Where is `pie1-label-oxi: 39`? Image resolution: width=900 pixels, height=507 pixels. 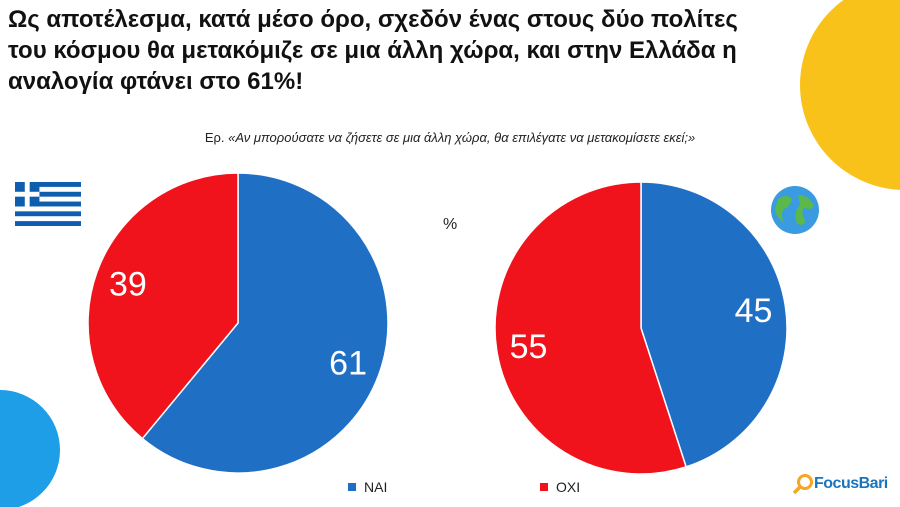
pie1-label-oxi: 39 is located at coordinates (128, 284).